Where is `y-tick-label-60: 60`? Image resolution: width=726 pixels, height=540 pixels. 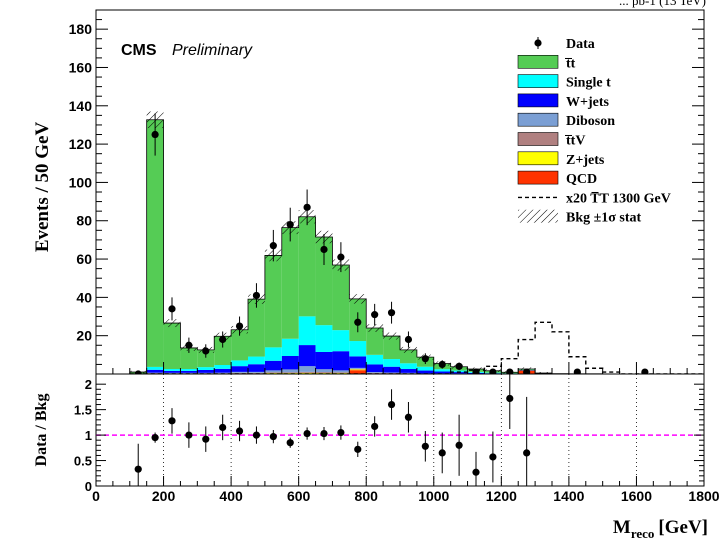 y-tick-label-60: 60 is located at coordinates (84, 259).